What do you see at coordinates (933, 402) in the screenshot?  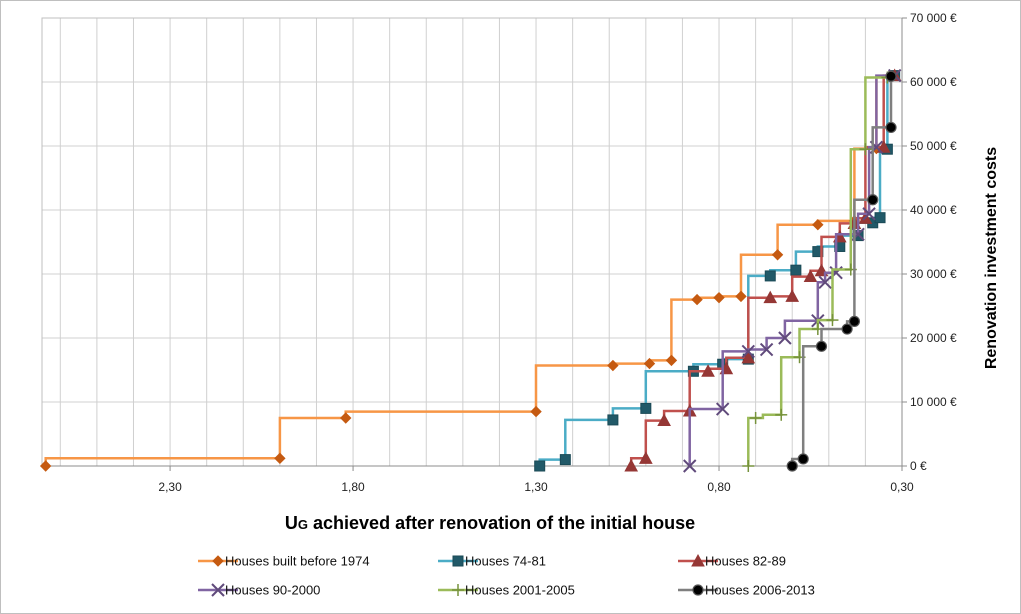 I see `y-tick-label: 10 000 €` at bounding box center [933, 402].